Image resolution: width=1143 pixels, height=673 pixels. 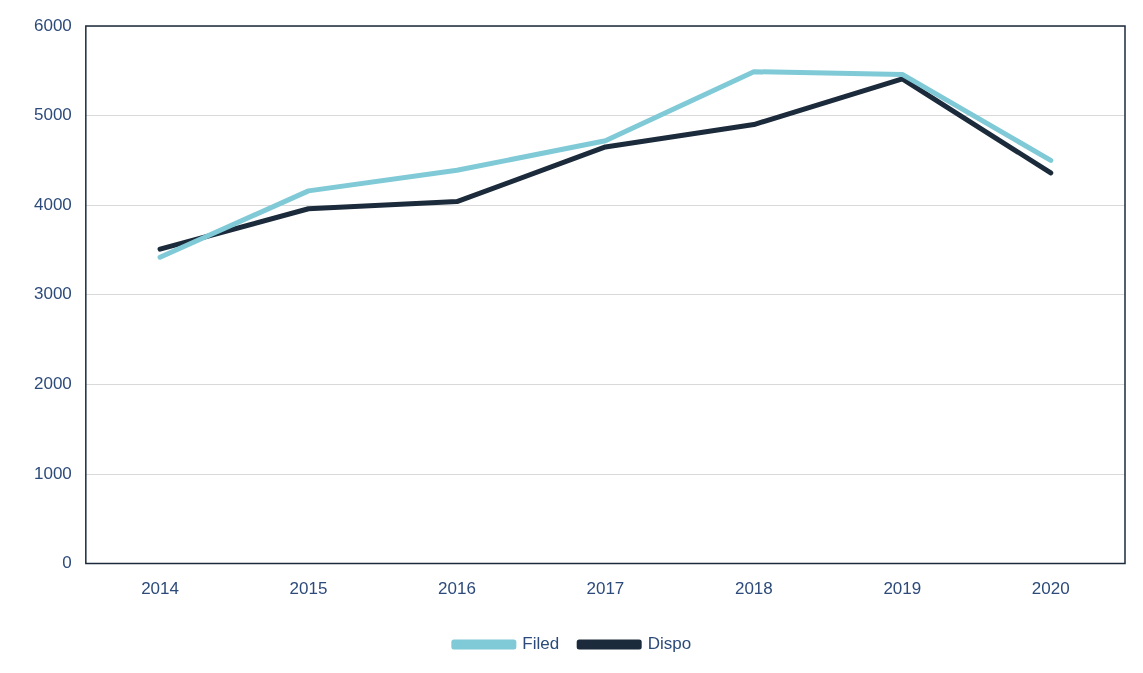 I want to click on y-tick-label: 0, so click(x=67, y=563).